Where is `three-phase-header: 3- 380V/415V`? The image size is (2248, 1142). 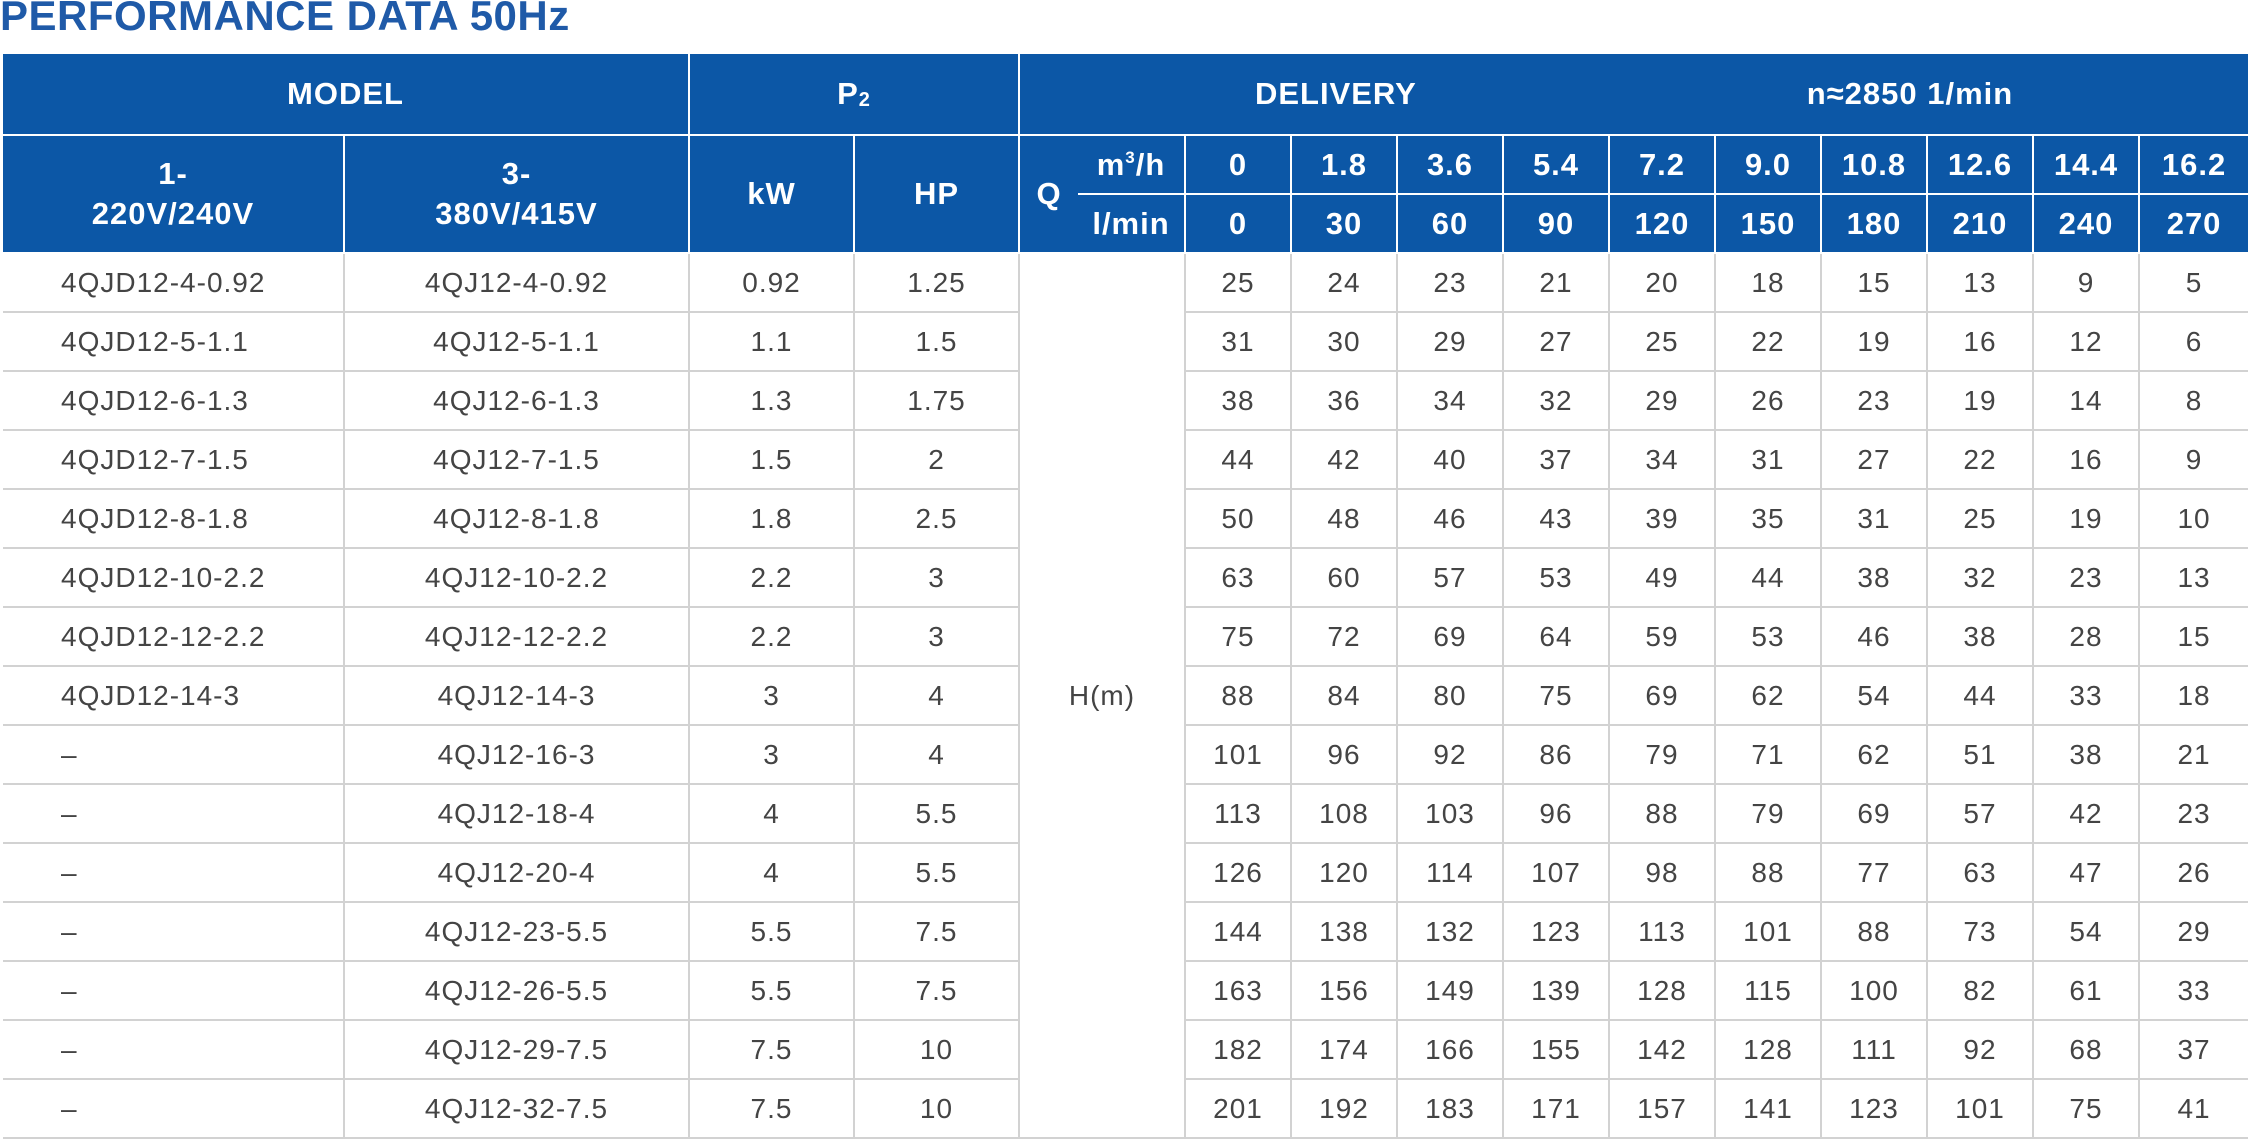
three-phase-header: 3- 380V/415V is located at coordinates (517, 194).